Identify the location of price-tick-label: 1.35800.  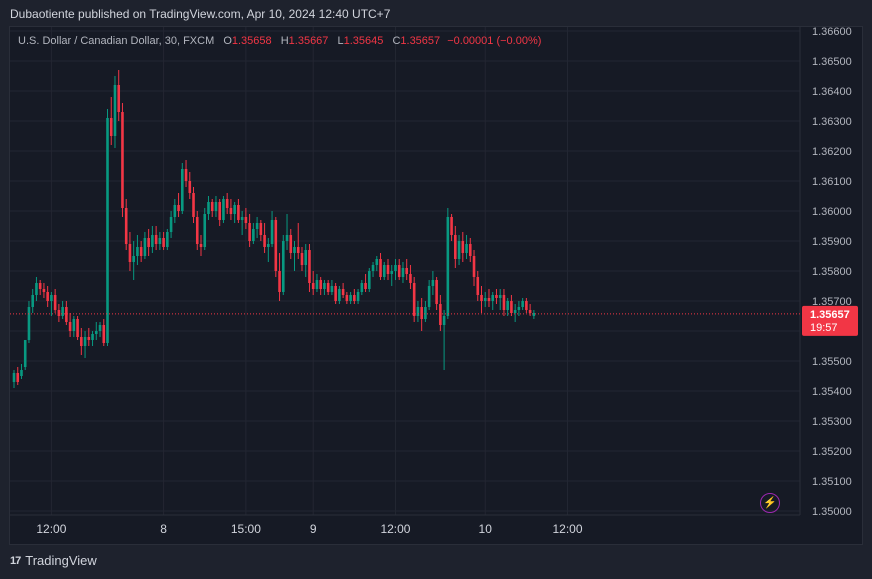
(832, 272).